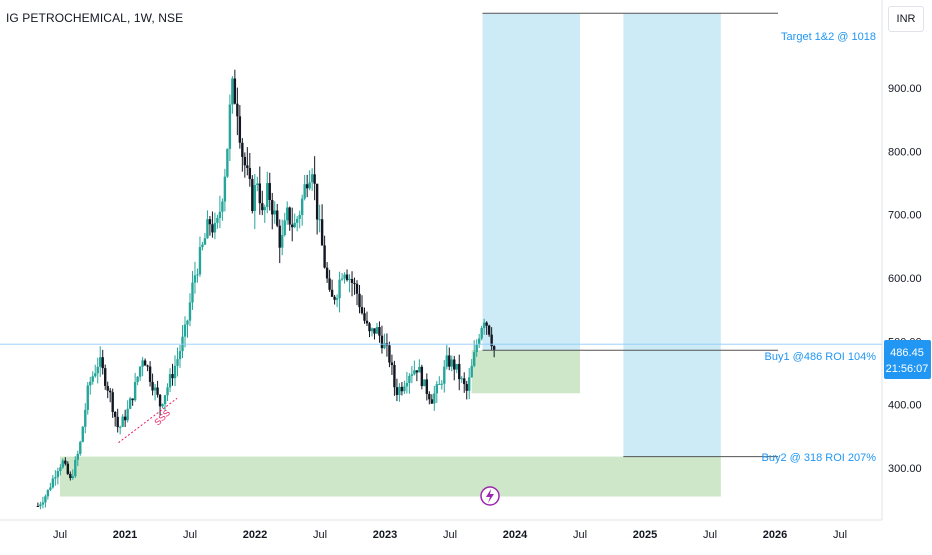  What do you see at coordinates (162, 418) in the screenshot?
I see `sss-label: SSS` at bounding box center [162, 418].